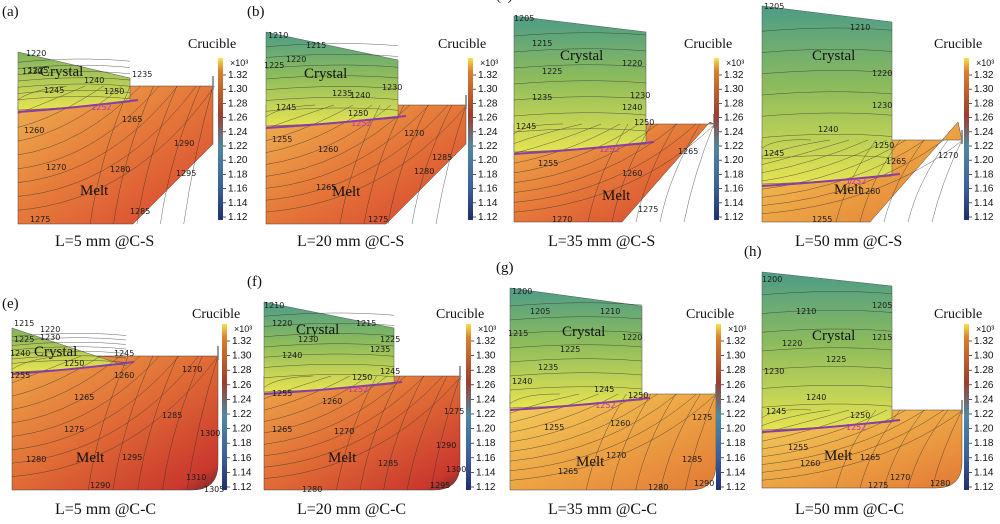 Image resolution: width=1000 pixels, height=524 pixels. I want to click on interface-line, so click(333, 388).